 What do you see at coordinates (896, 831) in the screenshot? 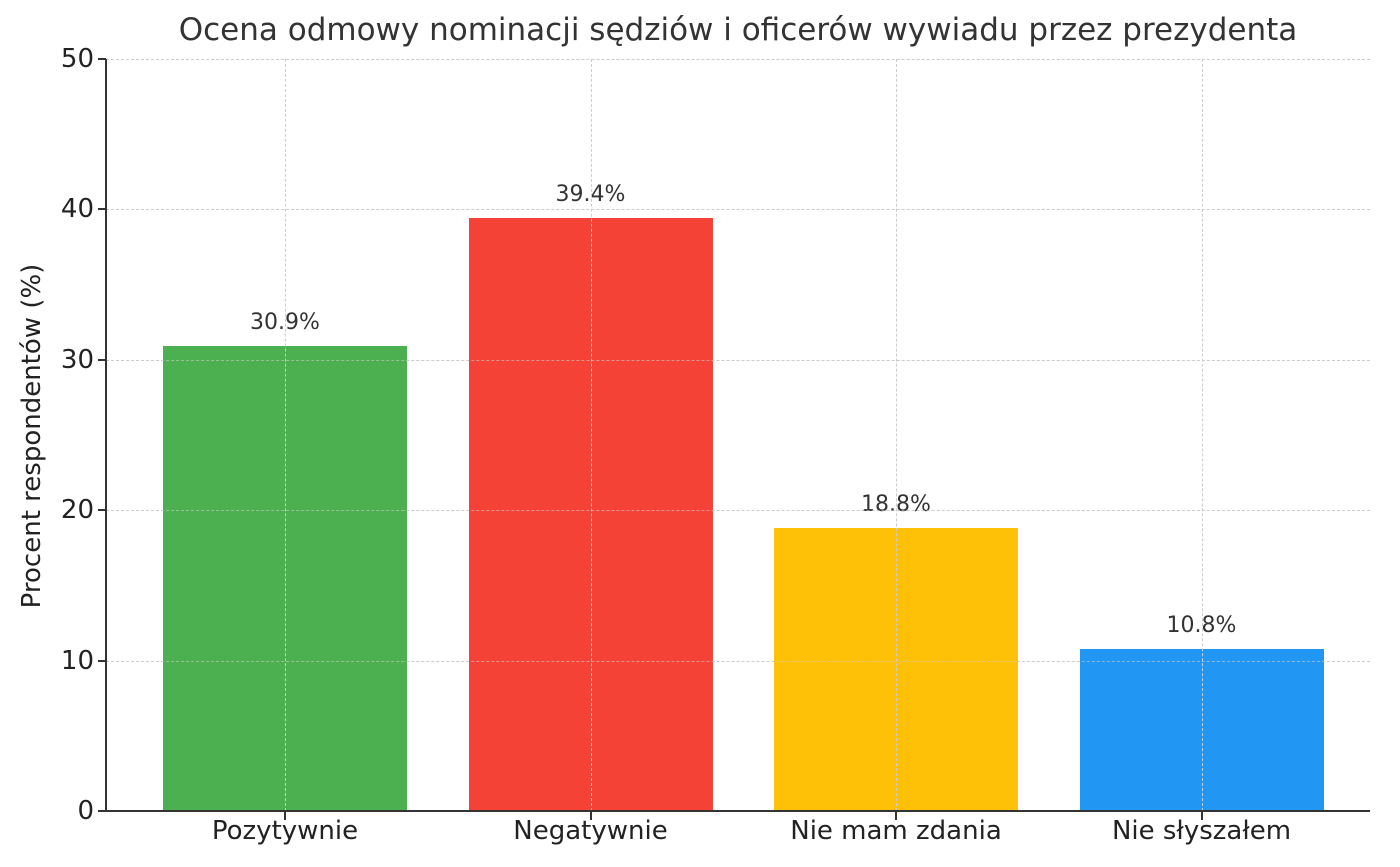
I see `x-tick-label: Nie mam zdania` at bounding box center [896, 831].